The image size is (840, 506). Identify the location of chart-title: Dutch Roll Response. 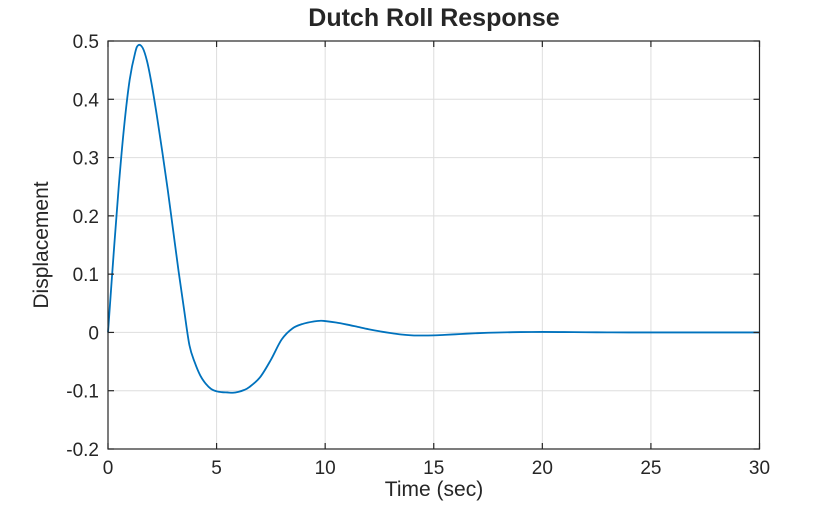
(434, 18).